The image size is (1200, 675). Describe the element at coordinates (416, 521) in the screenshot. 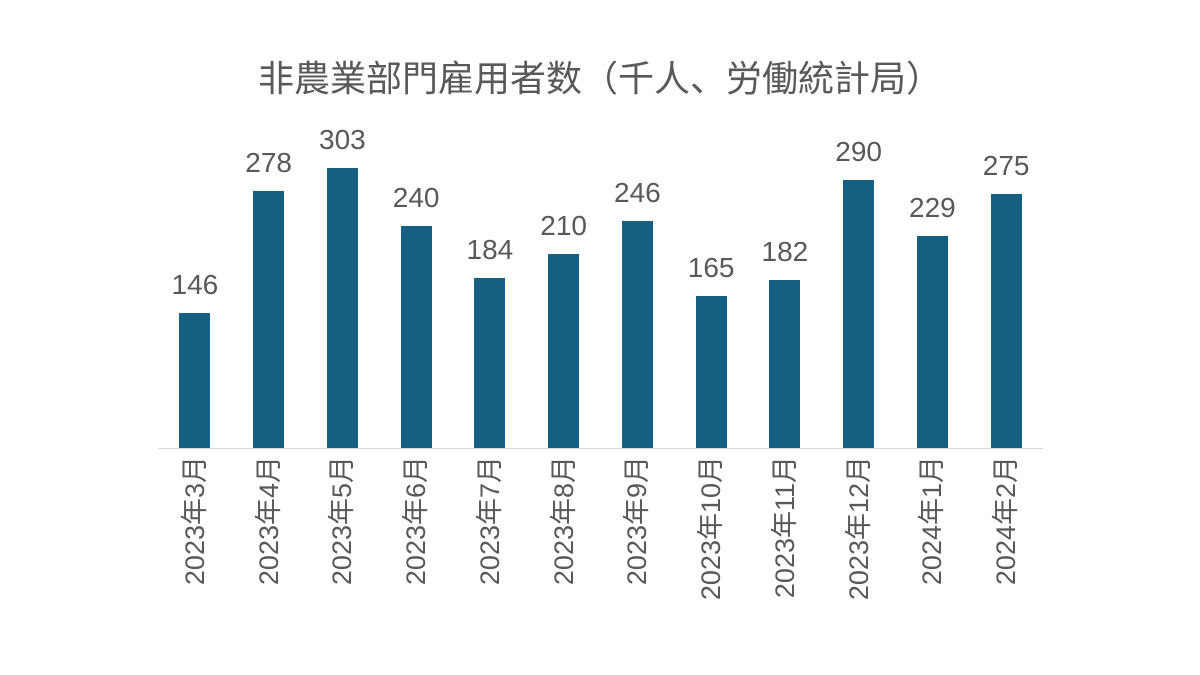

I see `x-axis-tick-label: 2023年6月` at that location.